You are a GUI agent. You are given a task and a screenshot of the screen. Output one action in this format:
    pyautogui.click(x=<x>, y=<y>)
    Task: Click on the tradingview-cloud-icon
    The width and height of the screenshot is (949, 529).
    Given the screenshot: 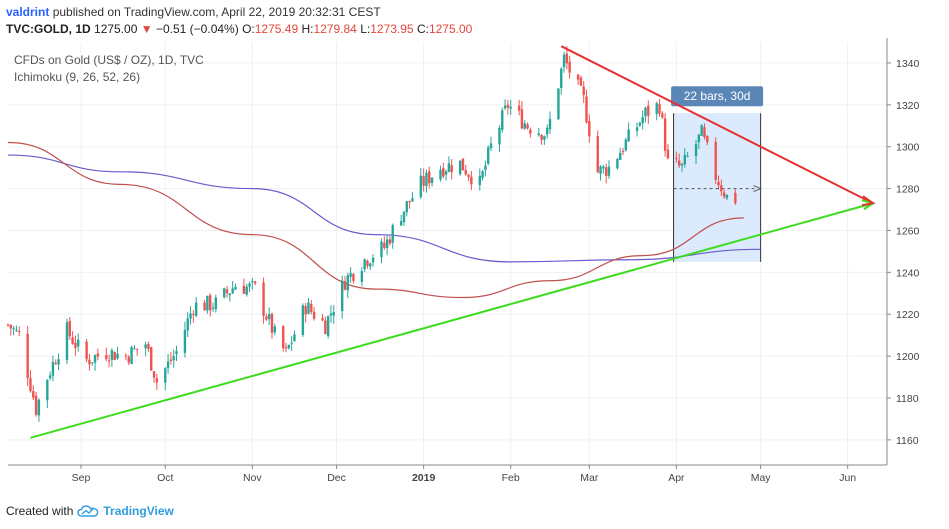 What is the action you would take?
    pyautogui.click(x=88, y=511)
    